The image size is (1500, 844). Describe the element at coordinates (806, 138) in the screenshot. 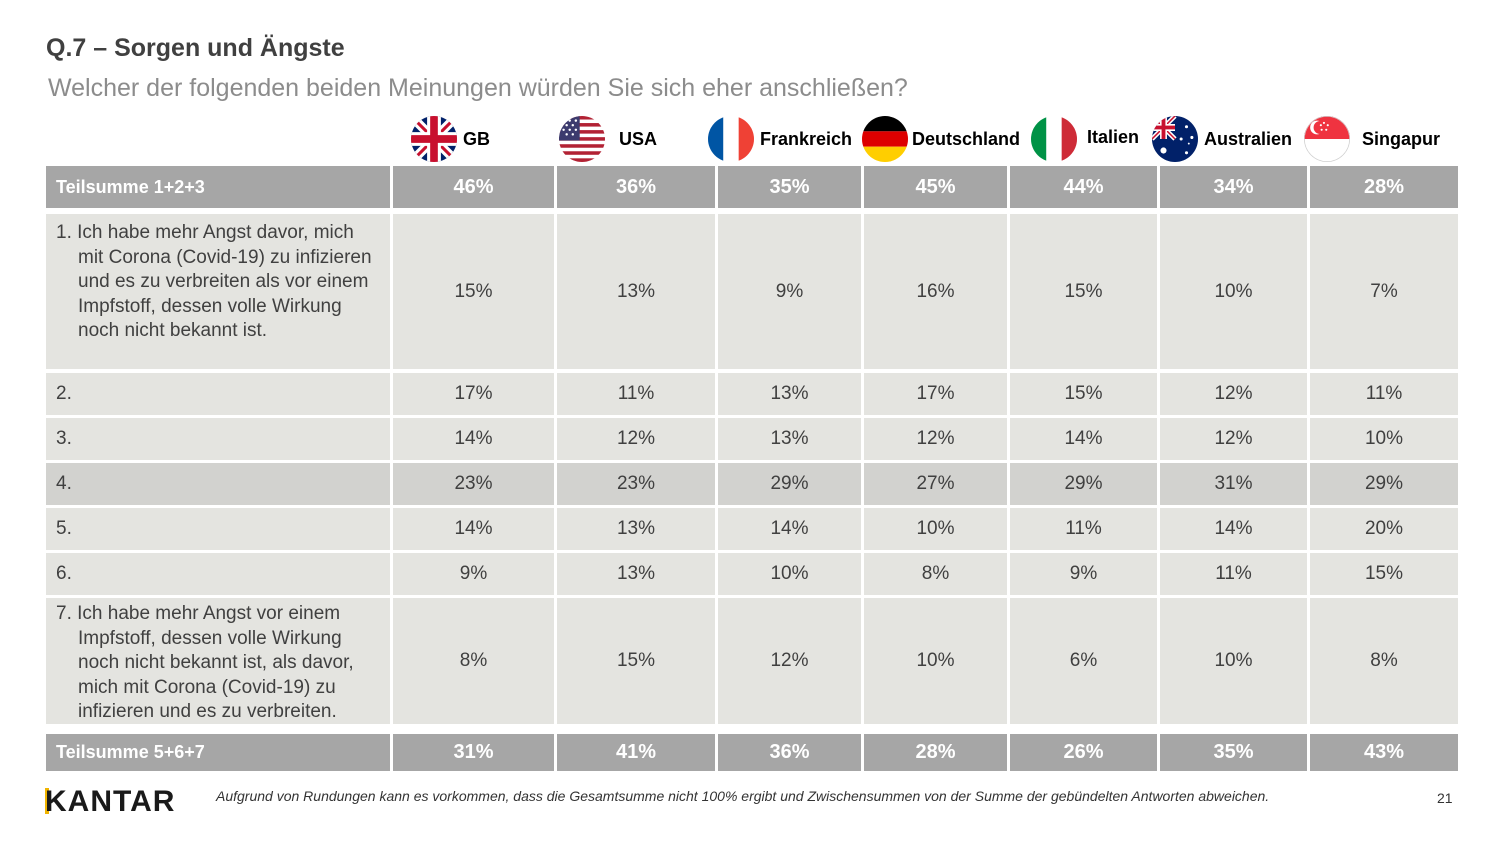

I see `country-name: Frankreich` at that location.